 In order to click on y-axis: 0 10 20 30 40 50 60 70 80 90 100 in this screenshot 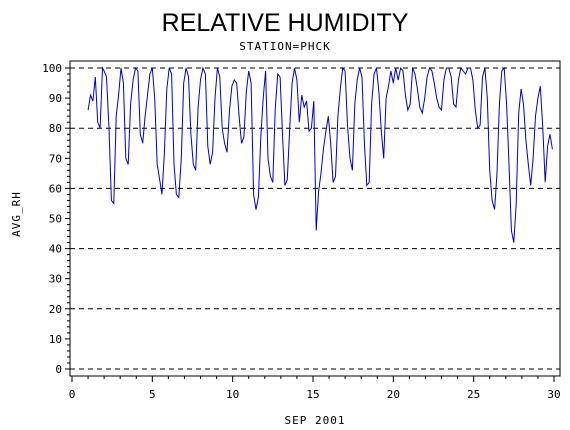, I will do `click(56, 219)`.